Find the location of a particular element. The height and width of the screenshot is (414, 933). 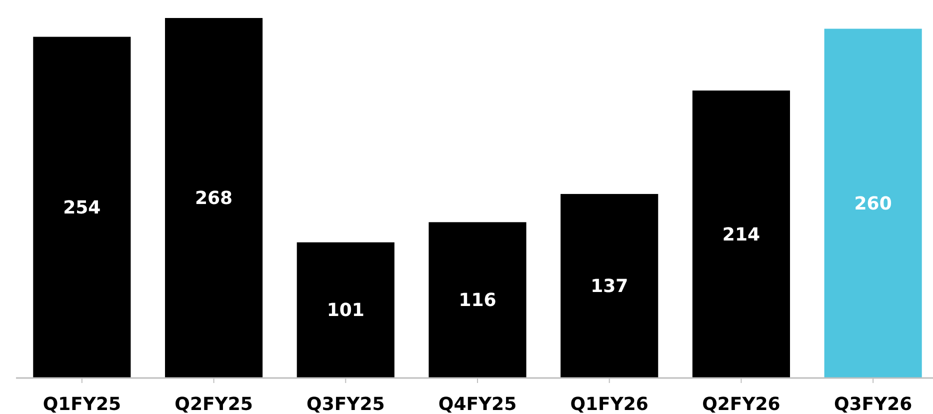

x-tick-label: Q3FY25 is located at coordinates (345, 404).